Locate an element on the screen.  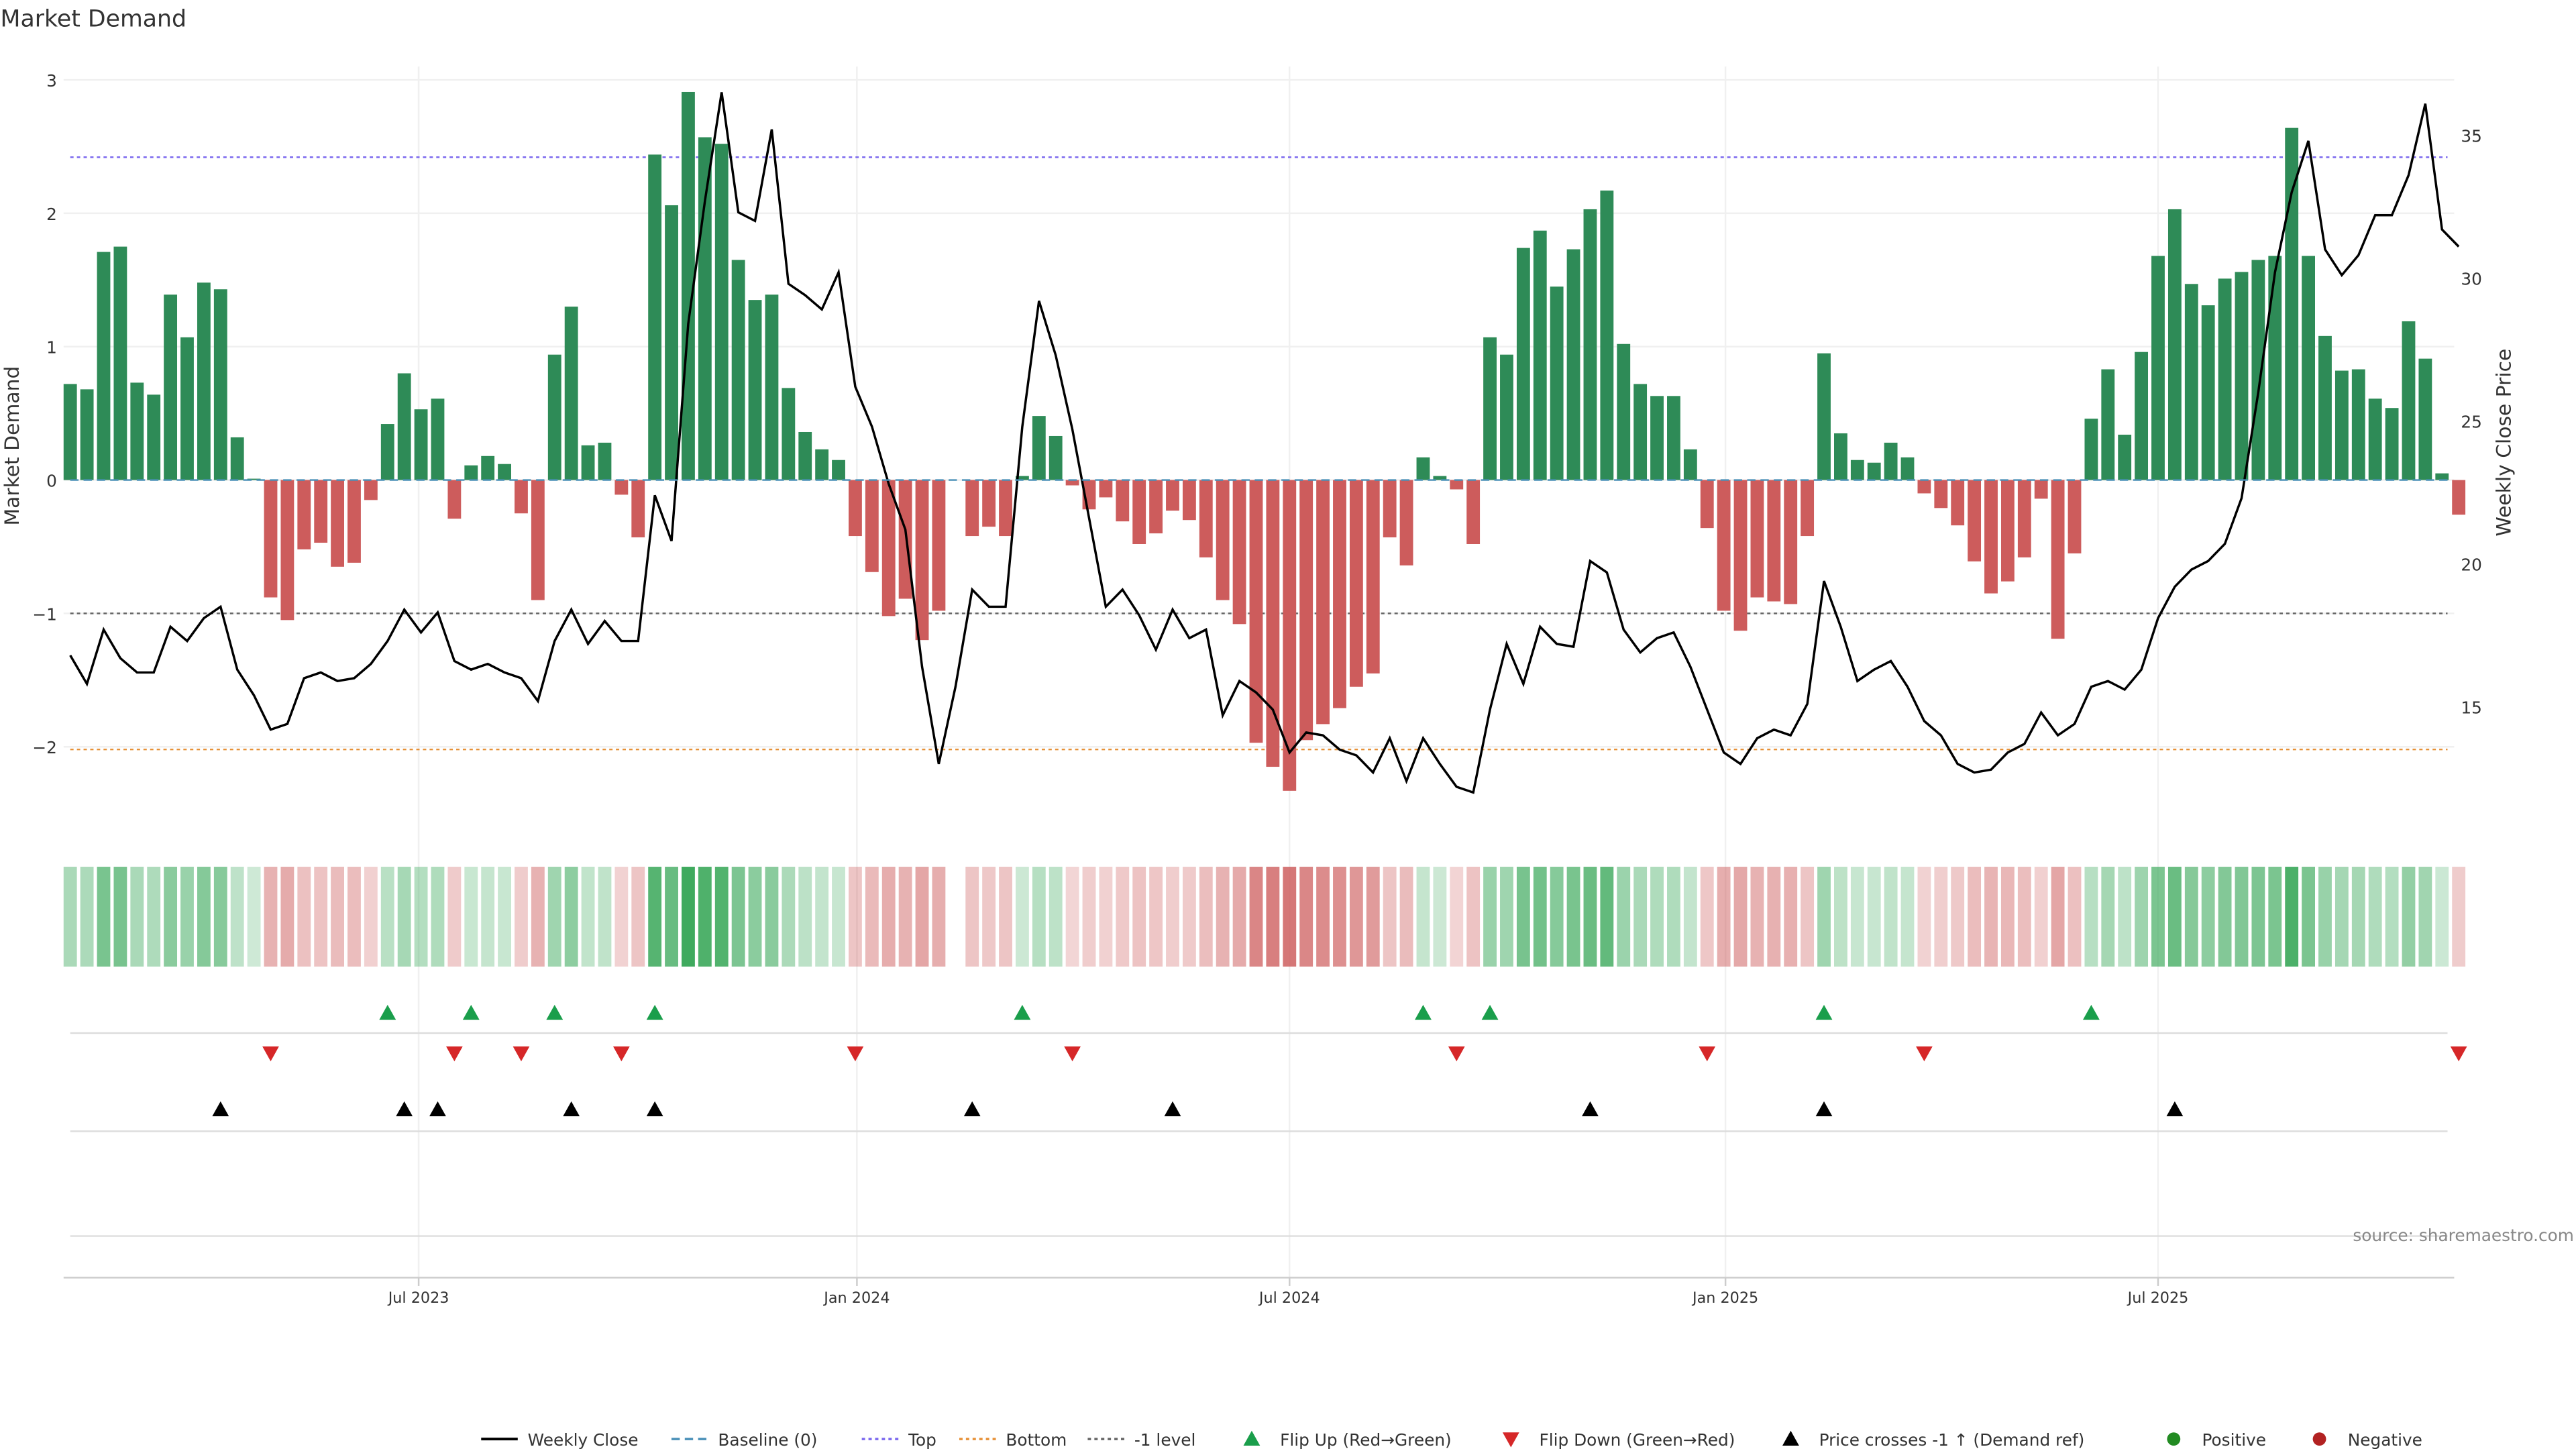
legend-item: -1 level is located at coordinates (1141, 1439).